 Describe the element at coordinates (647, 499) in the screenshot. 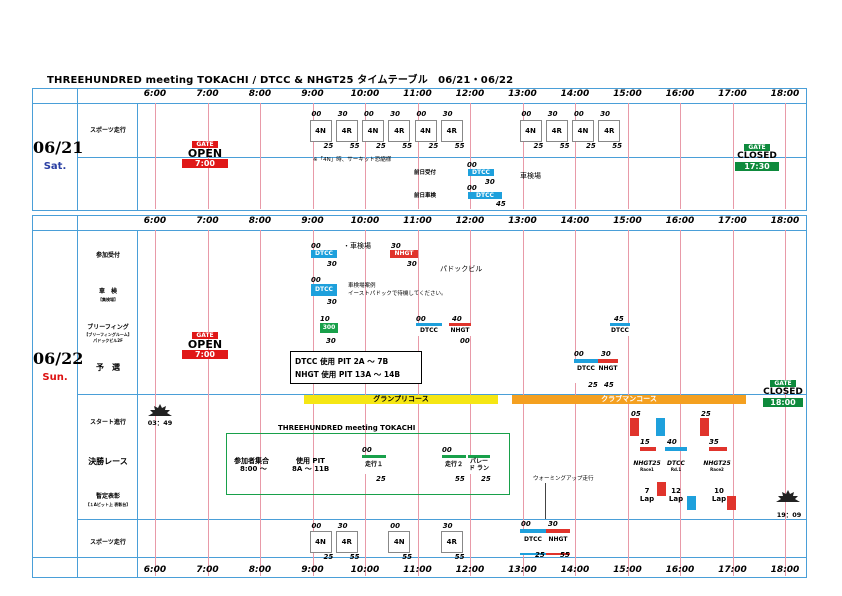

I see `race1-unit: Lap` at that location.